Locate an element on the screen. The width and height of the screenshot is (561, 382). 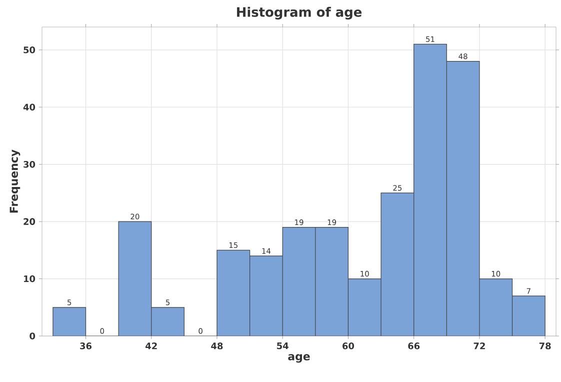
x-axis-title: age is located at coordinates (299, 358).